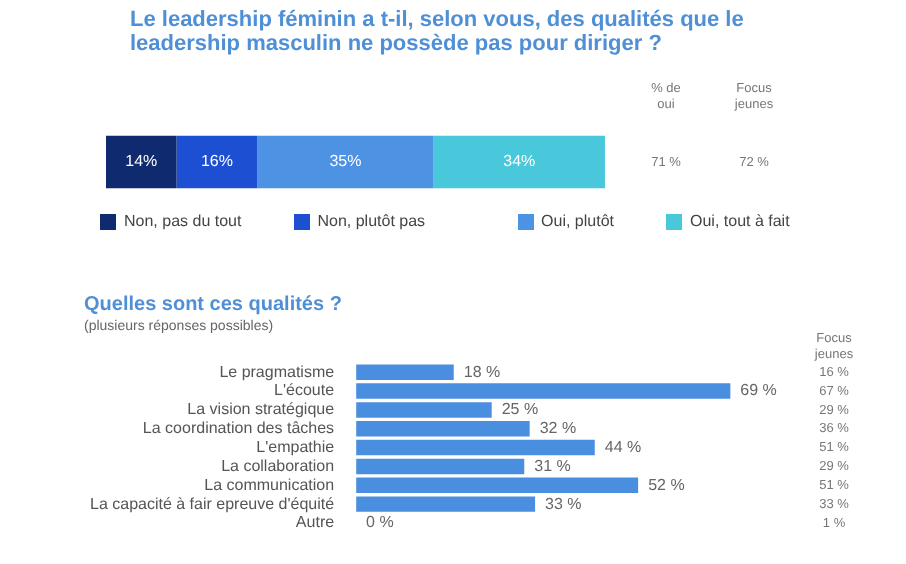 The image size is (906, 564). Describe the element at coordinates (623, 447) in the screenshot. I see `data-label: 44 %` at that location.